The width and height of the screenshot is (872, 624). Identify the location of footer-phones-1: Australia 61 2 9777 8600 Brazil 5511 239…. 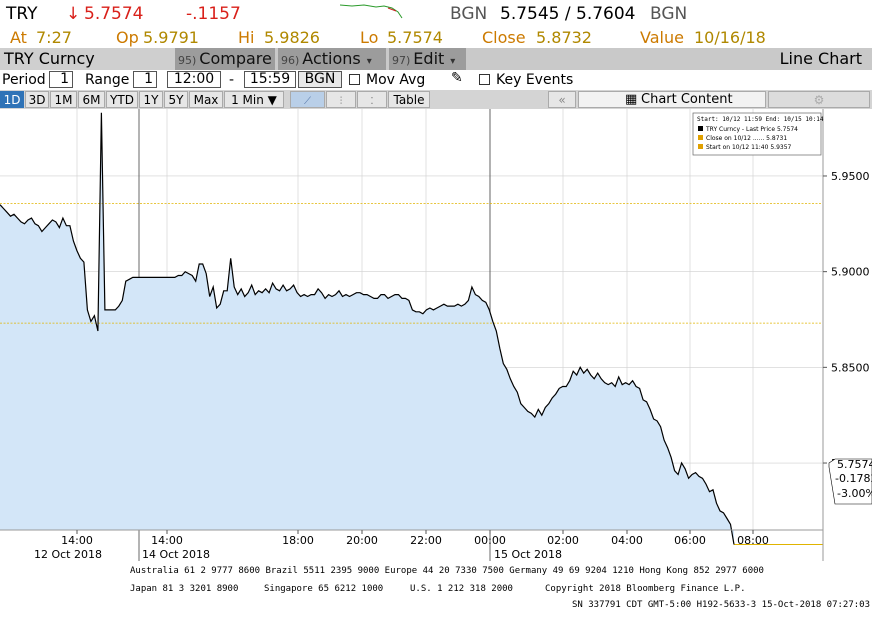
(447, 571).